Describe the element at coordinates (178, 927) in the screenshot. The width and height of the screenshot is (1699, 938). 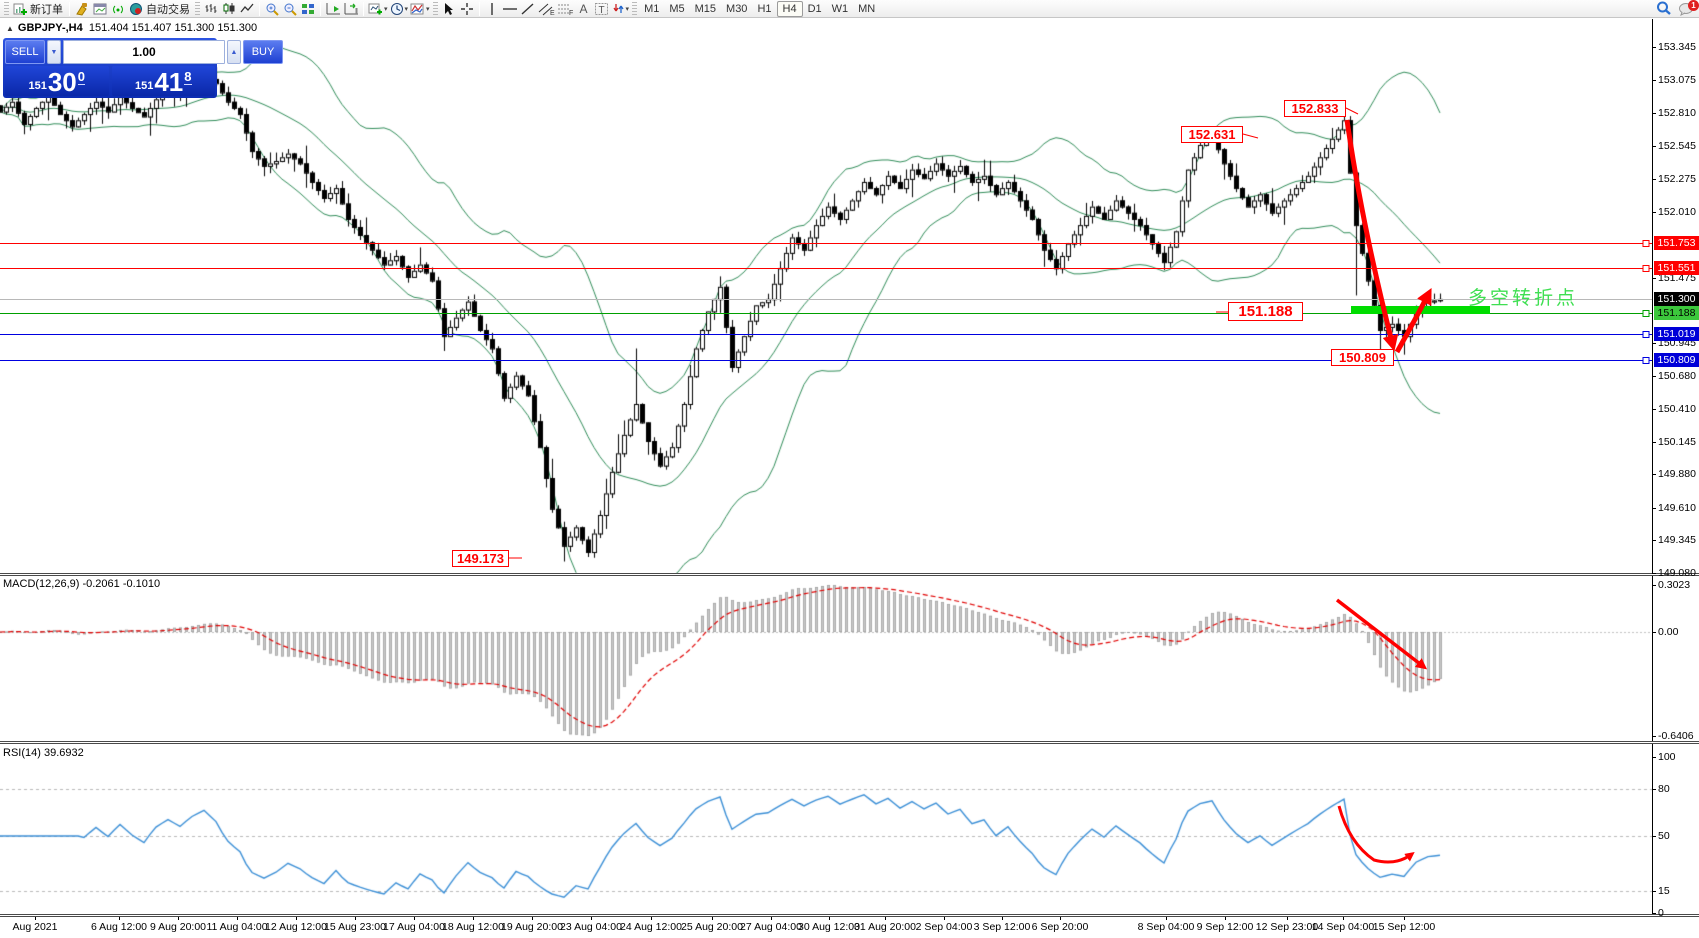
I see `date-label: 9 Aug 20:00` at that location.